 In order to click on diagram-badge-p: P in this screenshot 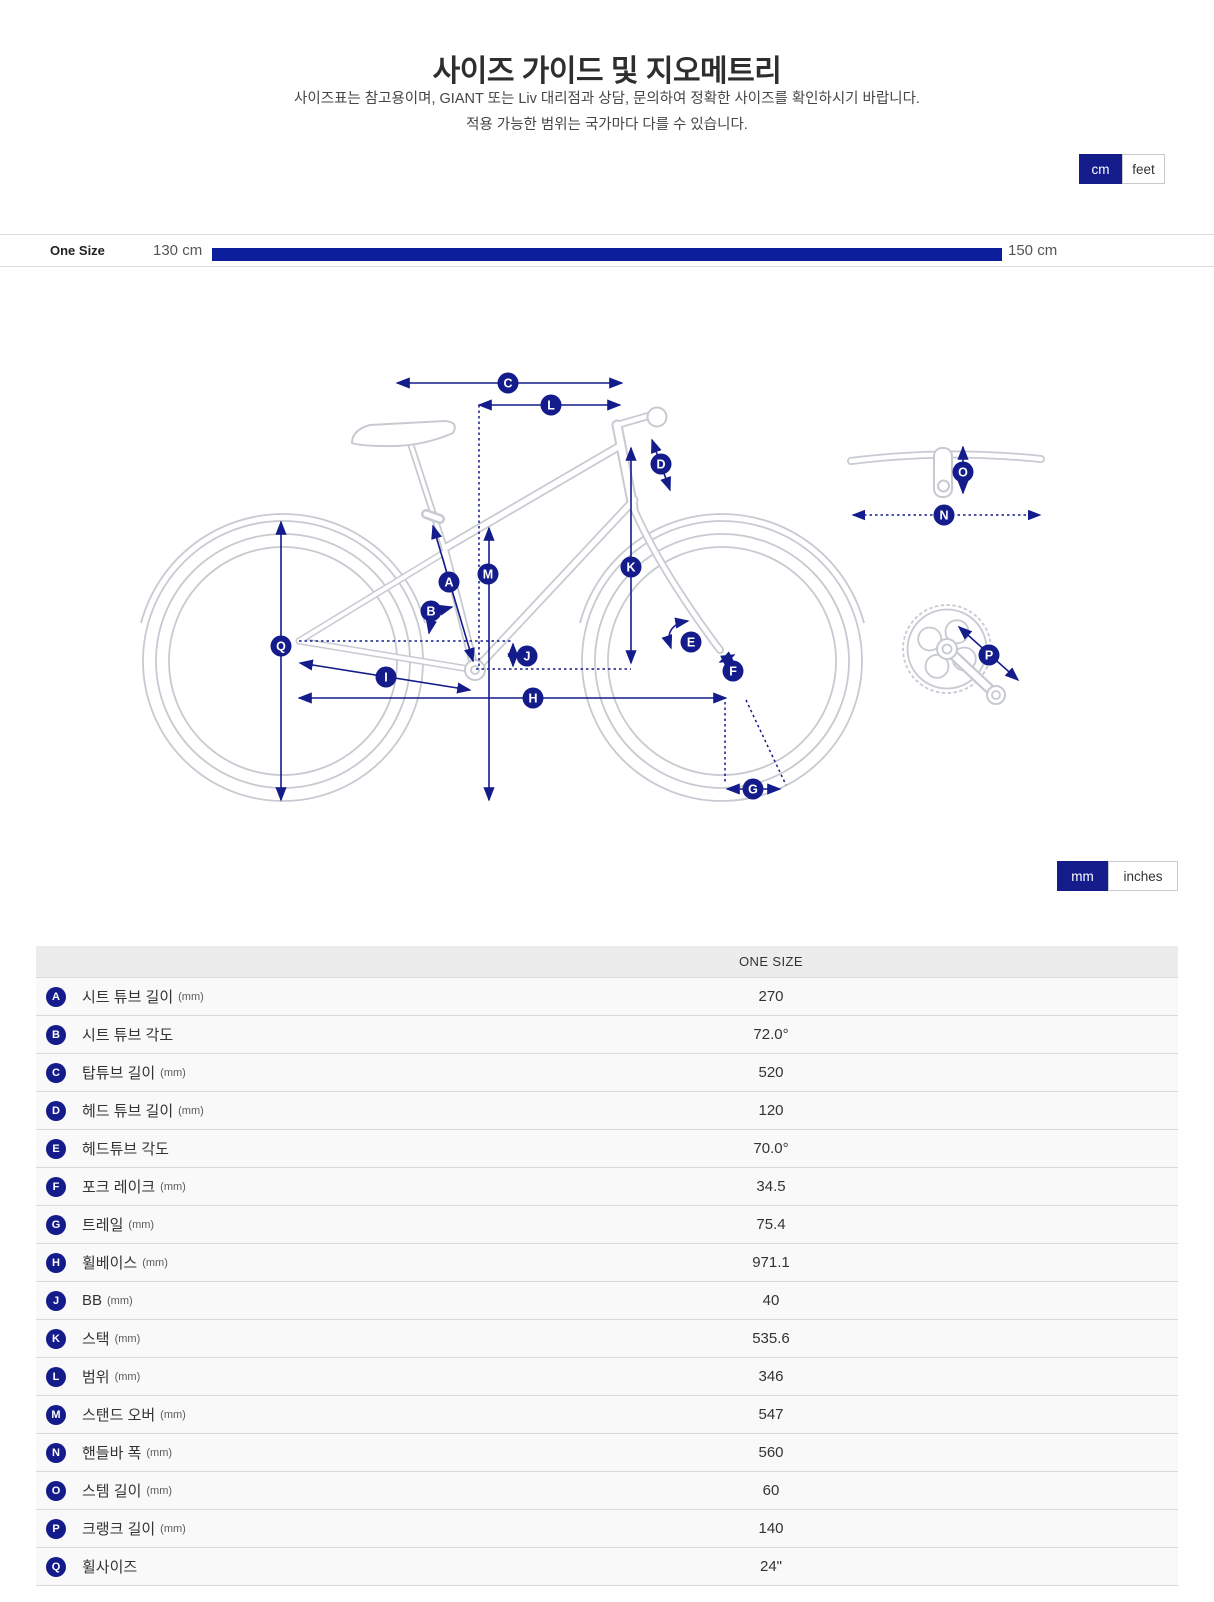, I will do `click(989, 655)`.